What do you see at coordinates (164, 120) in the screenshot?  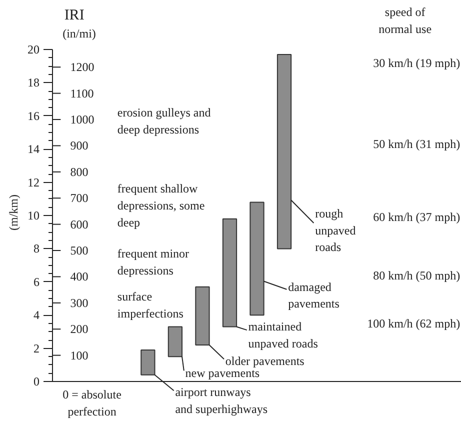 I see `annotation: erosion gulleys and deep depressions` at bounding box center [164, 120].